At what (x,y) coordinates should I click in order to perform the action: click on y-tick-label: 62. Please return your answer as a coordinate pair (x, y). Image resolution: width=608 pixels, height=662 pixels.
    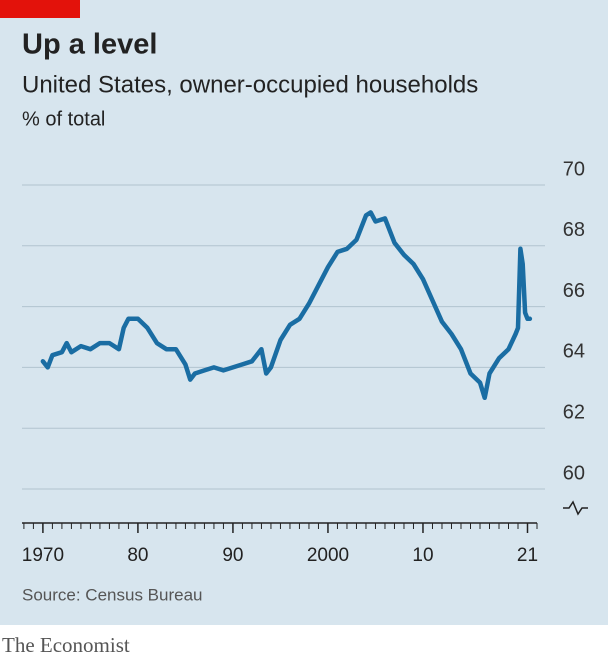
    Looking at the image, I should click on (574, 412).